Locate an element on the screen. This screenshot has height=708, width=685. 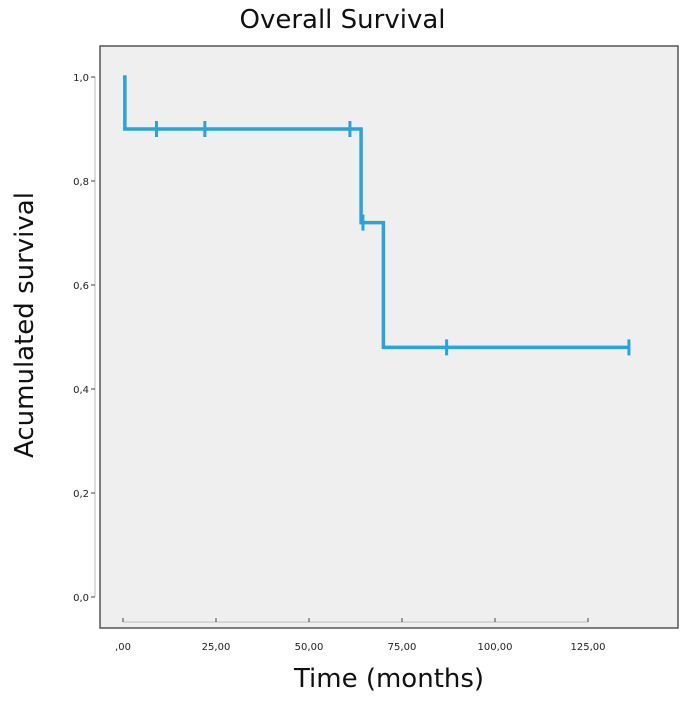
x-axis-label: Time (months) is located at coordinates (389, 679).